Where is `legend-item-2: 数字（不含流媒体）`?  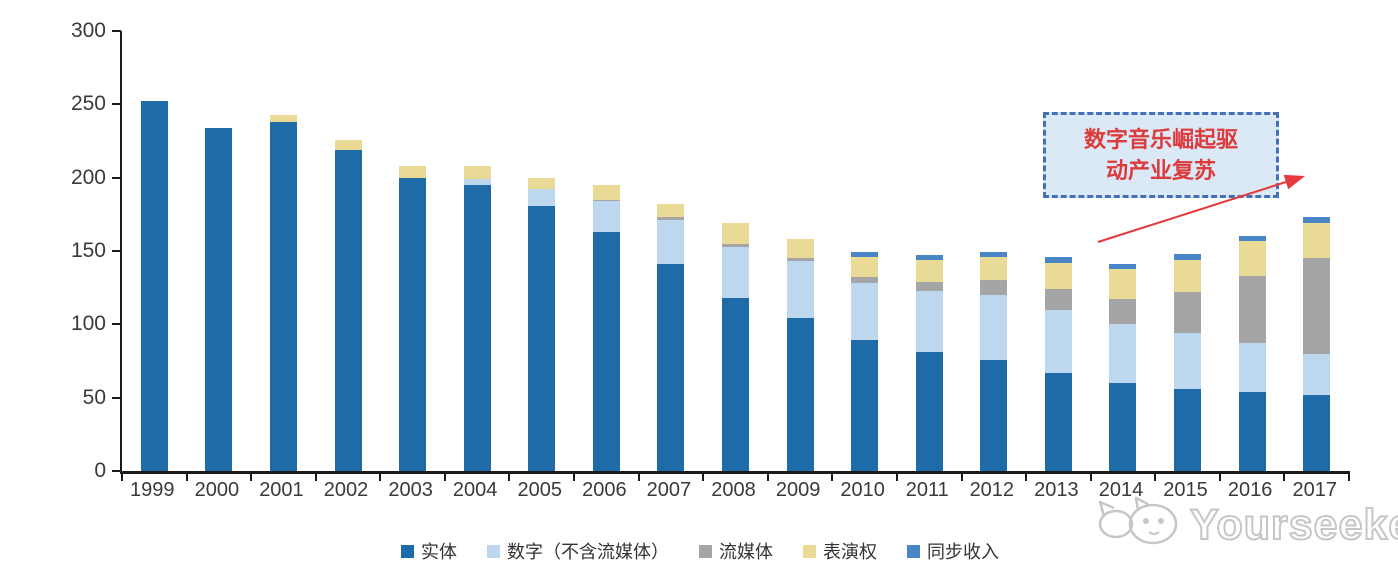 legend-item-2: 数字（不含流媒体） is located at coordinates (578, 551).